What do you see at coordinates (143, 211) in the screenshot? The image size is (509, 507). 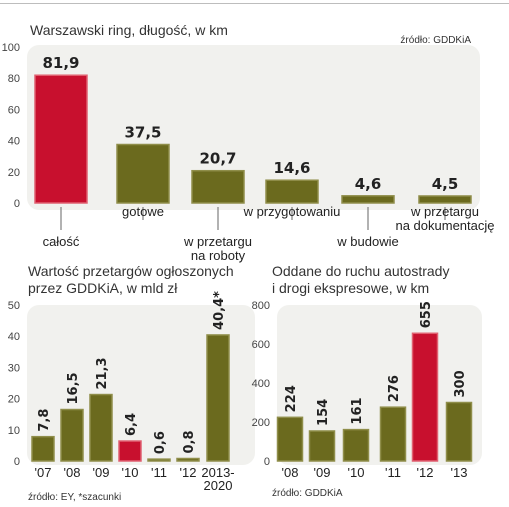 I see `category-label: gotowe` at bounding box center [143, 211].